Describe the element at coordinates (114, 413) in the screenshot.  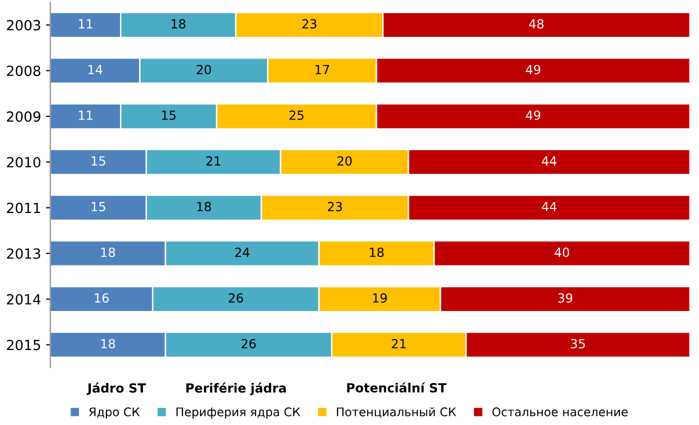
I see `legend-label: Ядро СК` at that location.